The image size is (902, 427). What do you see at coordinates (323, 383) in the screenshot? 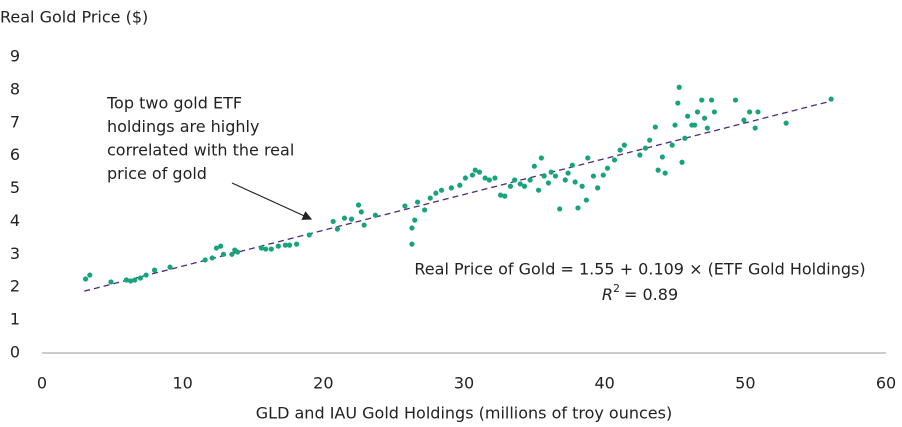
I see `x-tick-label: 20` at bounding box center [323, 383].